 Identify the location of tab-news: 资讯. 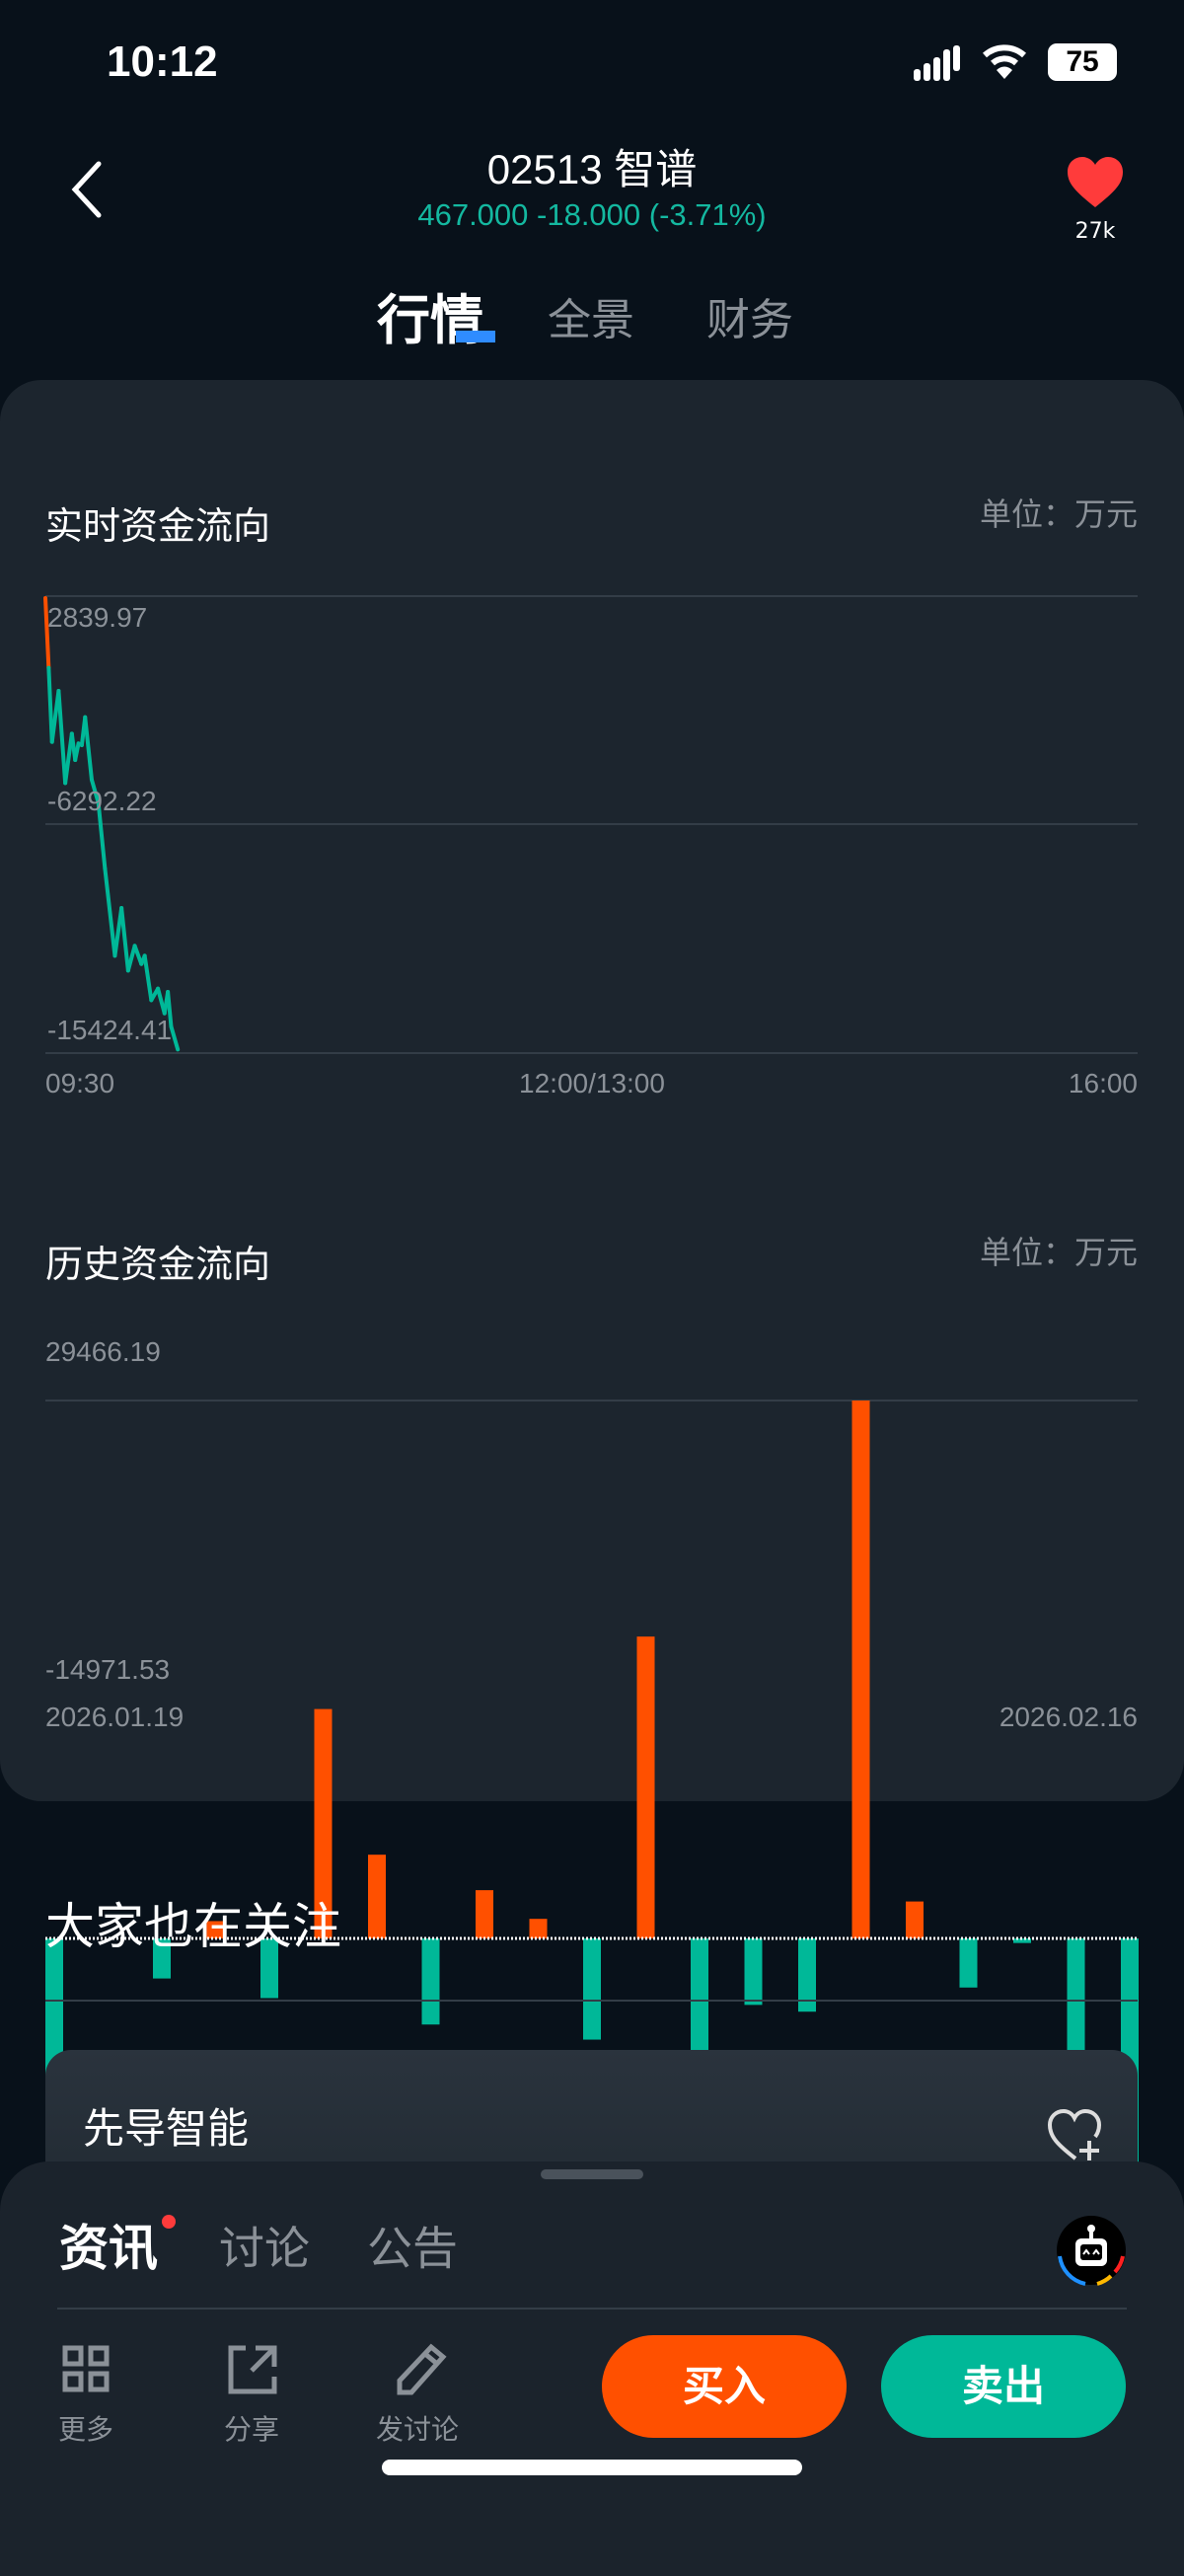
(109, 2248).